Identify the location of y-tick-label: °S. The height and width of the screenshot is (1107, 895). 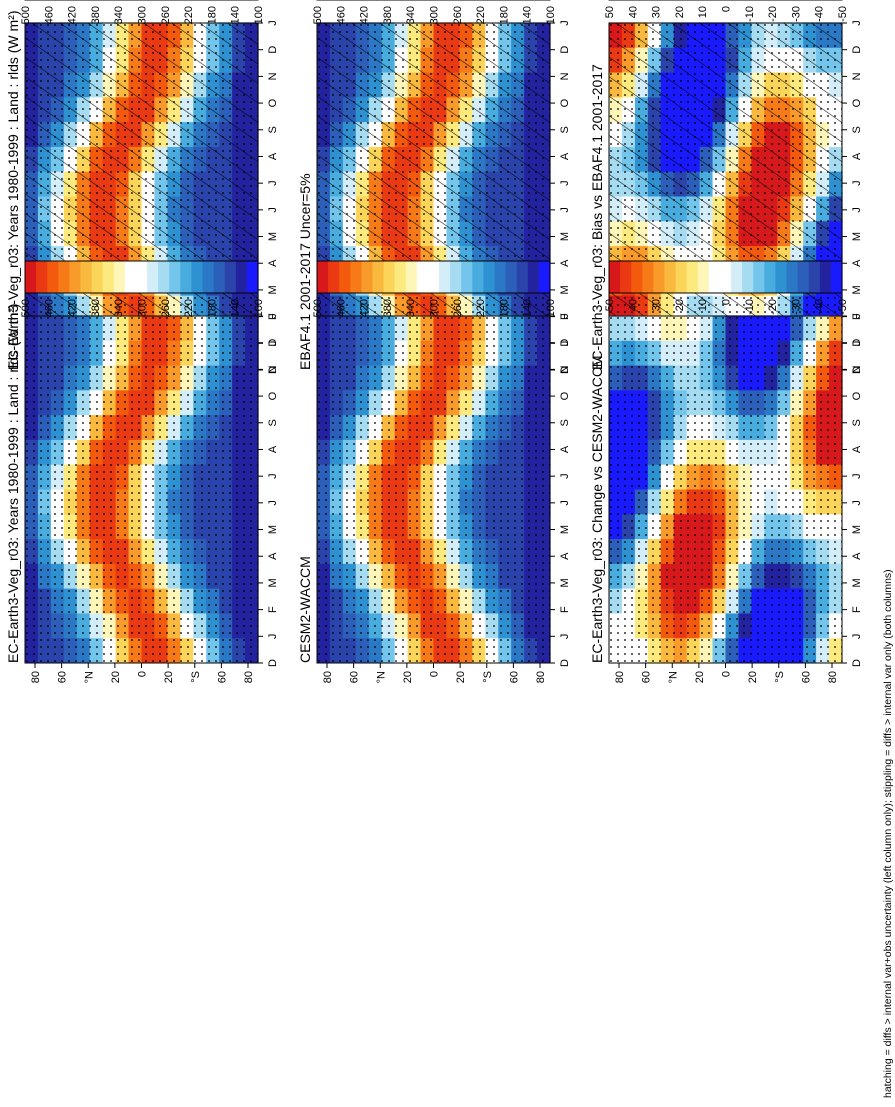
(488, 677).